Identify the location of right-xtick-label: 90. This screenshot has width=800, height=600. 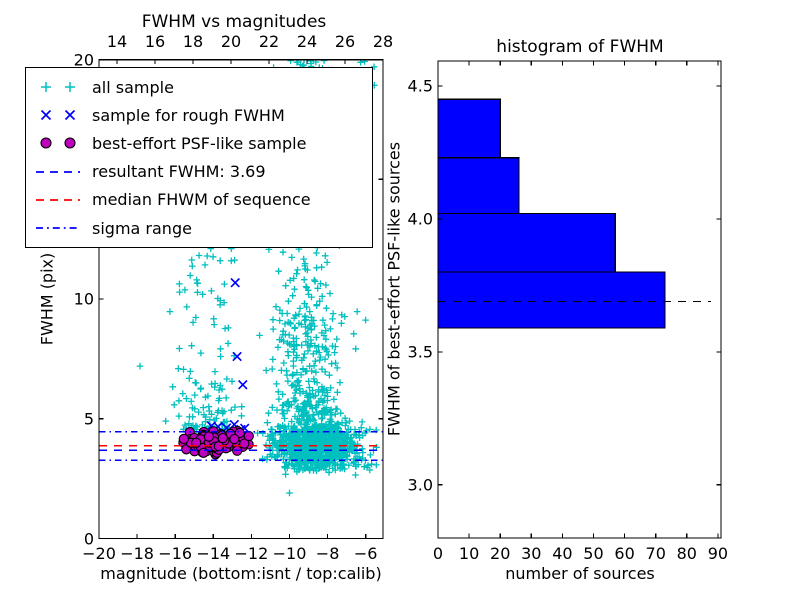
(718, 553).